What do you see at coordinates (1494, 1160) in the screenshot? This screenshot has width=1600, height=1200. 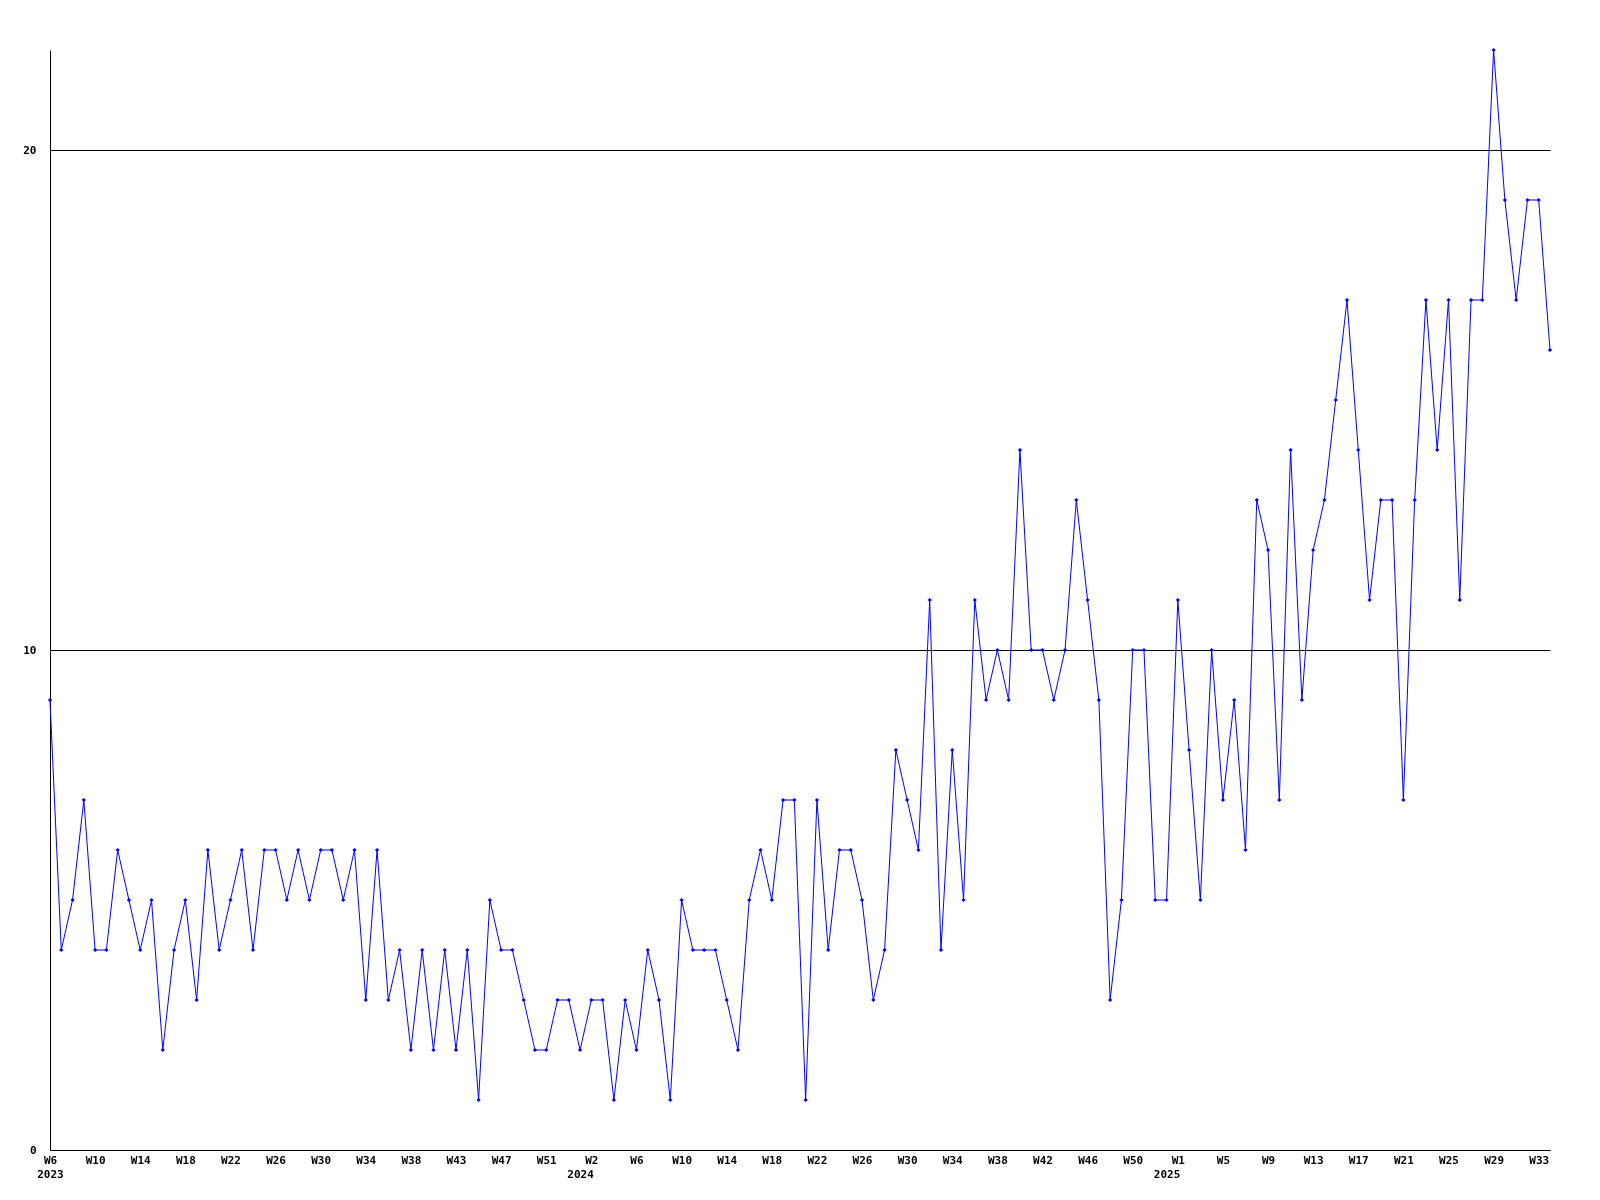 I see `x-tick-label: W29` at bounding box center [1494, 1160].